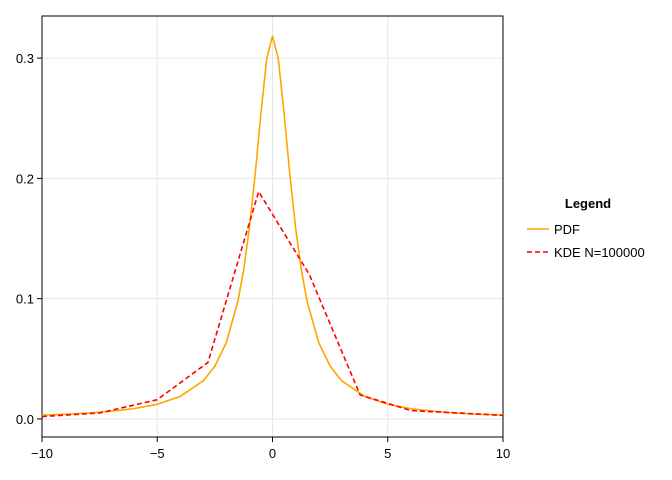  Describe the element at coordinates (387, 453) in the screenshot. I see `x-tick-label: 5` at that location.